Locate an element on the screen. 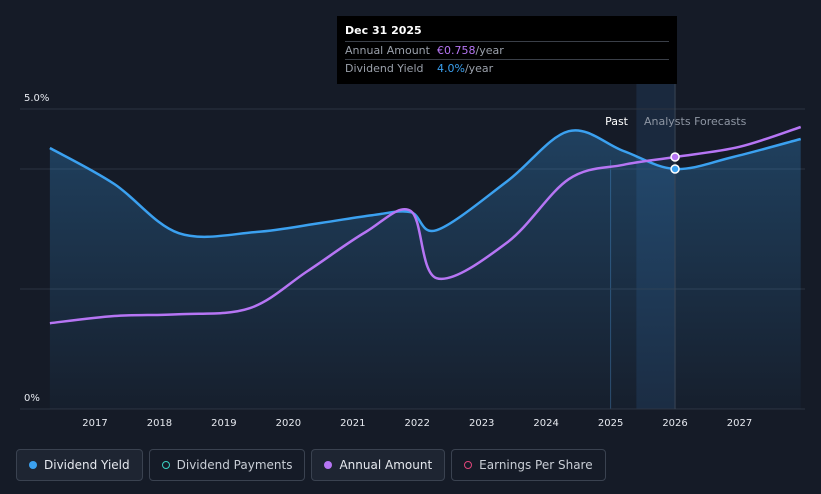 Image resolution: width=821 pixels, height=494 pixels. dividend-yield-marker is located at coordinates (675, 169).